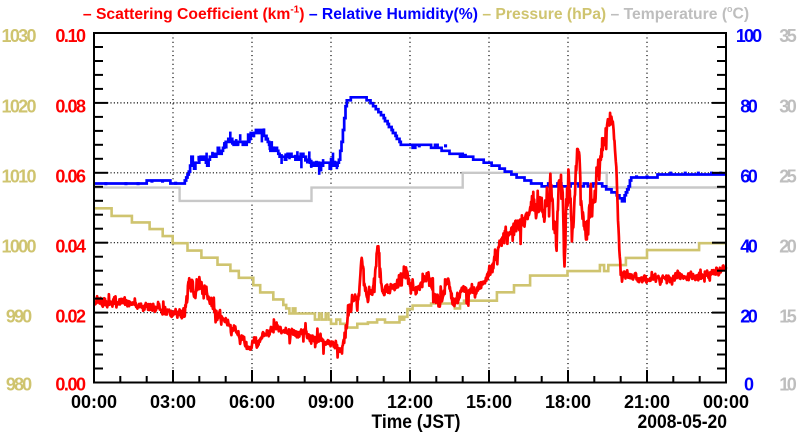 The height and width of the screenshot is (439, 800). I want to click on svg-text: 35, so click(788, 36).